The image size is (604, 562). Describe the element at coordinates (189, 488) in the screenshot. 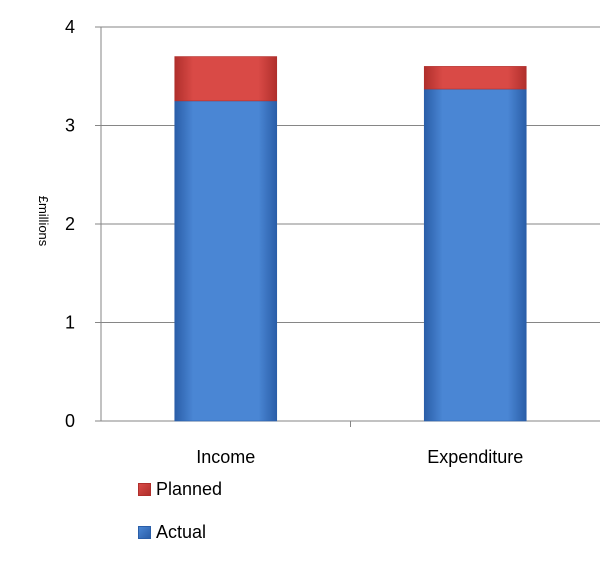

I see `legend-label-planned: Planned` at that location.